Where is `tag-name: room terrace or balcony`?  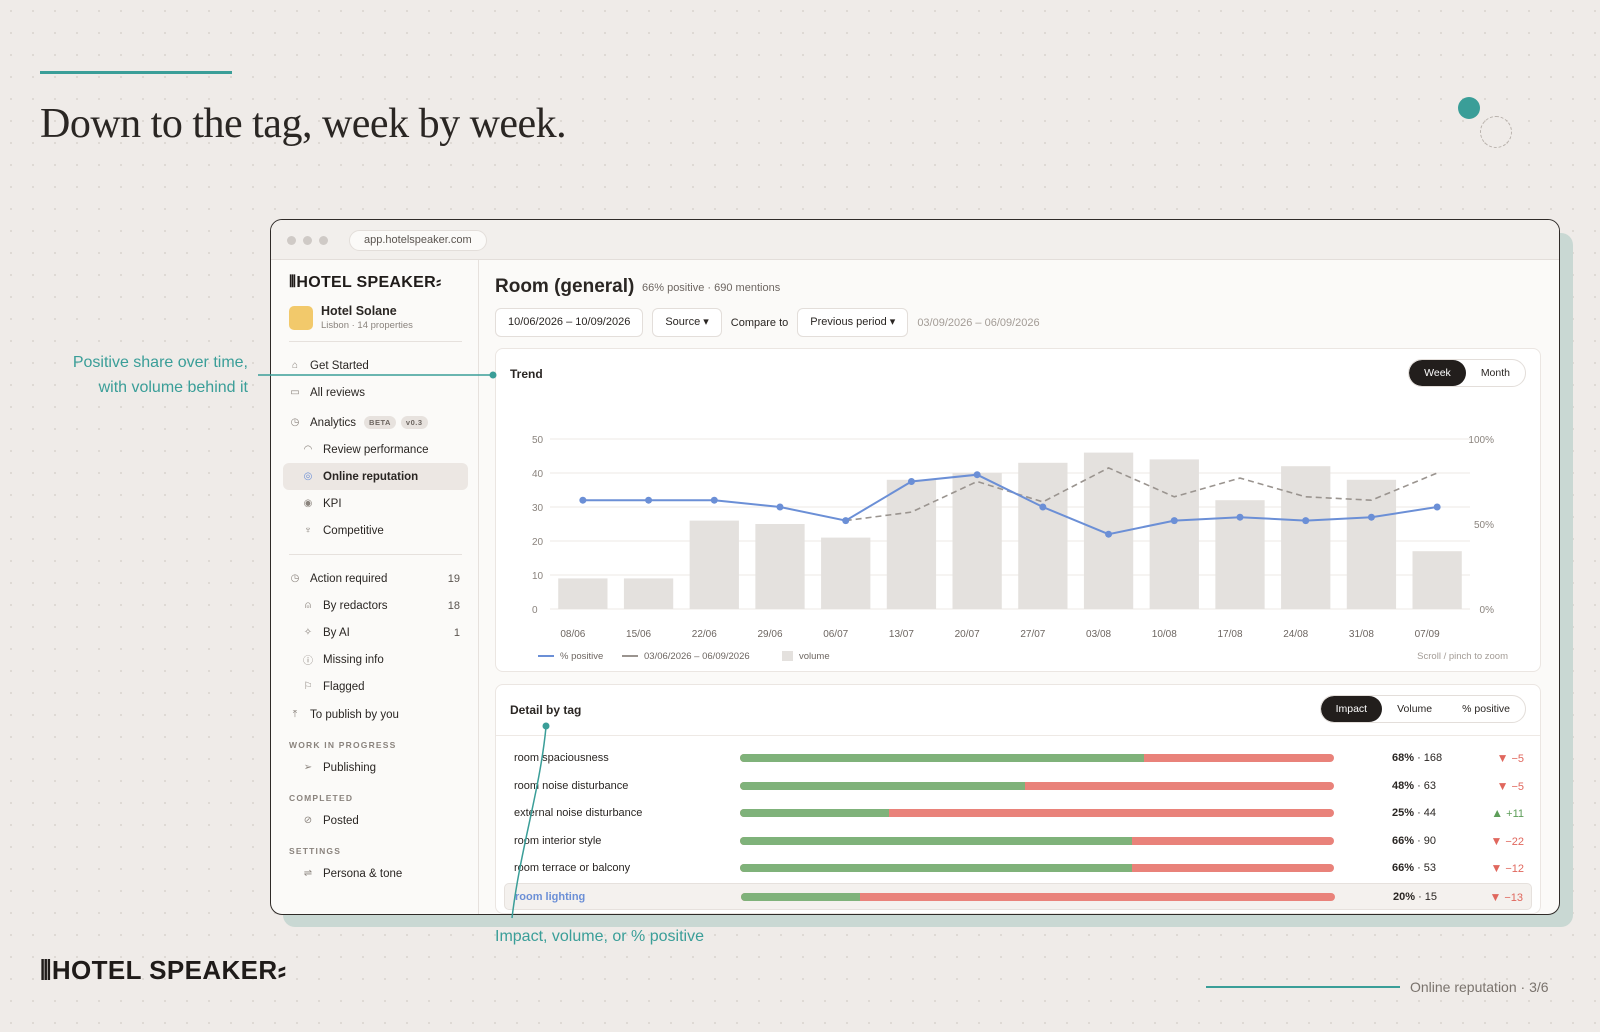 tag-name: room terrace or balcony is located at coordinates (572, 868).